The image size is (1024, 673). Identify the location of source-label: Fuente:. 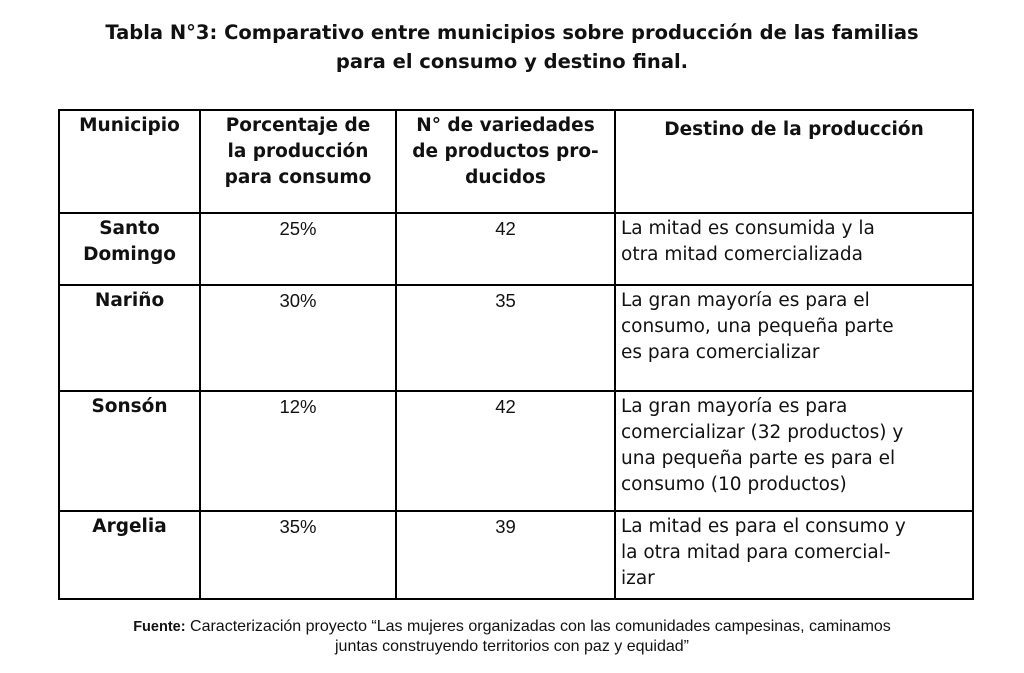
(159, 627).